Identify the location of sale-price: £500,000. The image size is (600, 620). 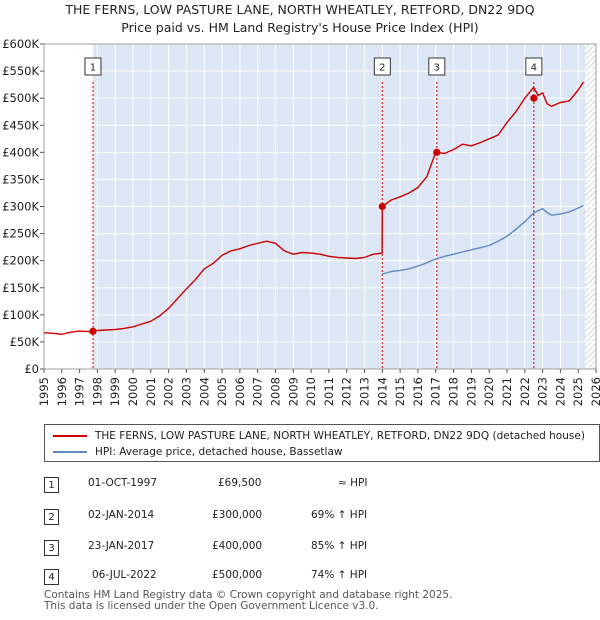
(237, 575).